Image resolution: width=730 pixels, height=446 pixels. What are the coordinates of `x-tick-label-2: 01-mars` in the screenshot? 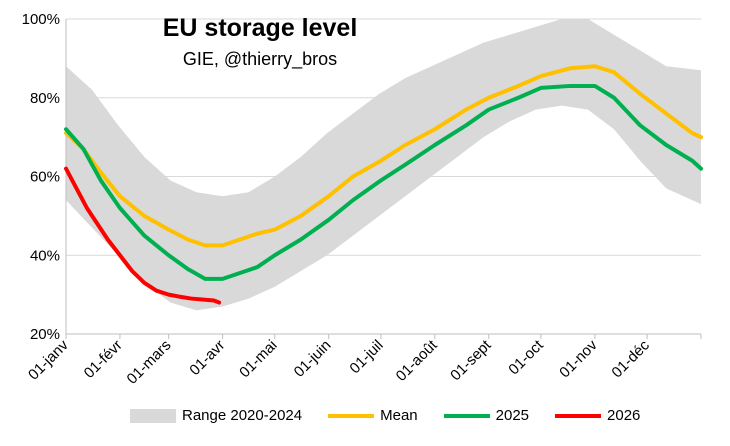 It's located at (149, 362).